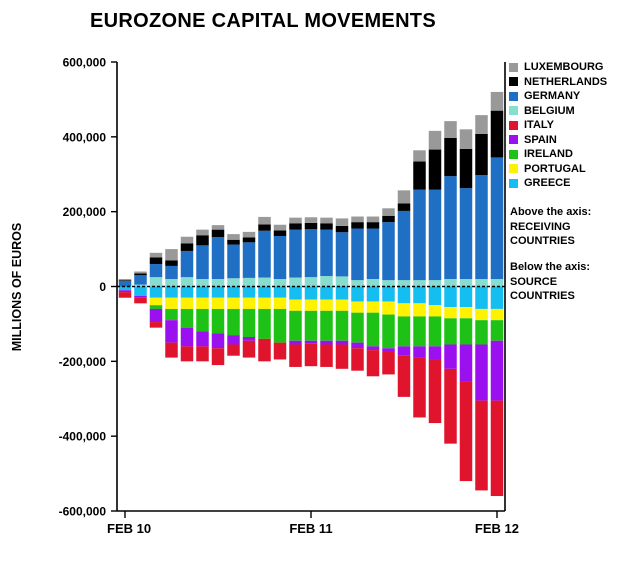  Describe the element at coordinates (558, 154) in the screenshot. I see `legend-item-ireland: IRELAND` at that location.